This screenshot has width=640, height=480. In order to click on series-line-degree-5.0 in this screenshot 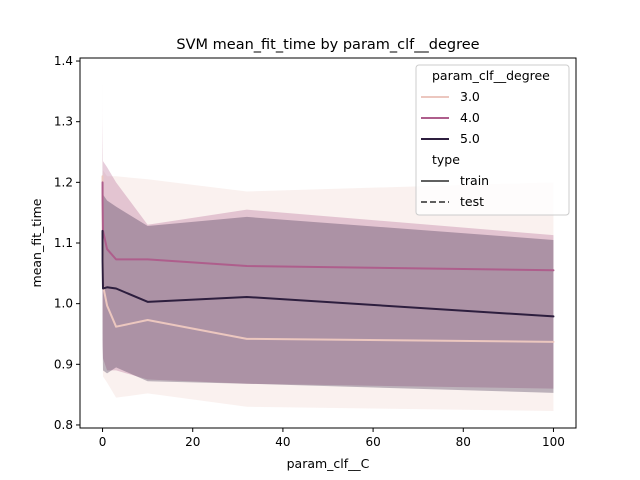, I will do `click(328, 273)`.